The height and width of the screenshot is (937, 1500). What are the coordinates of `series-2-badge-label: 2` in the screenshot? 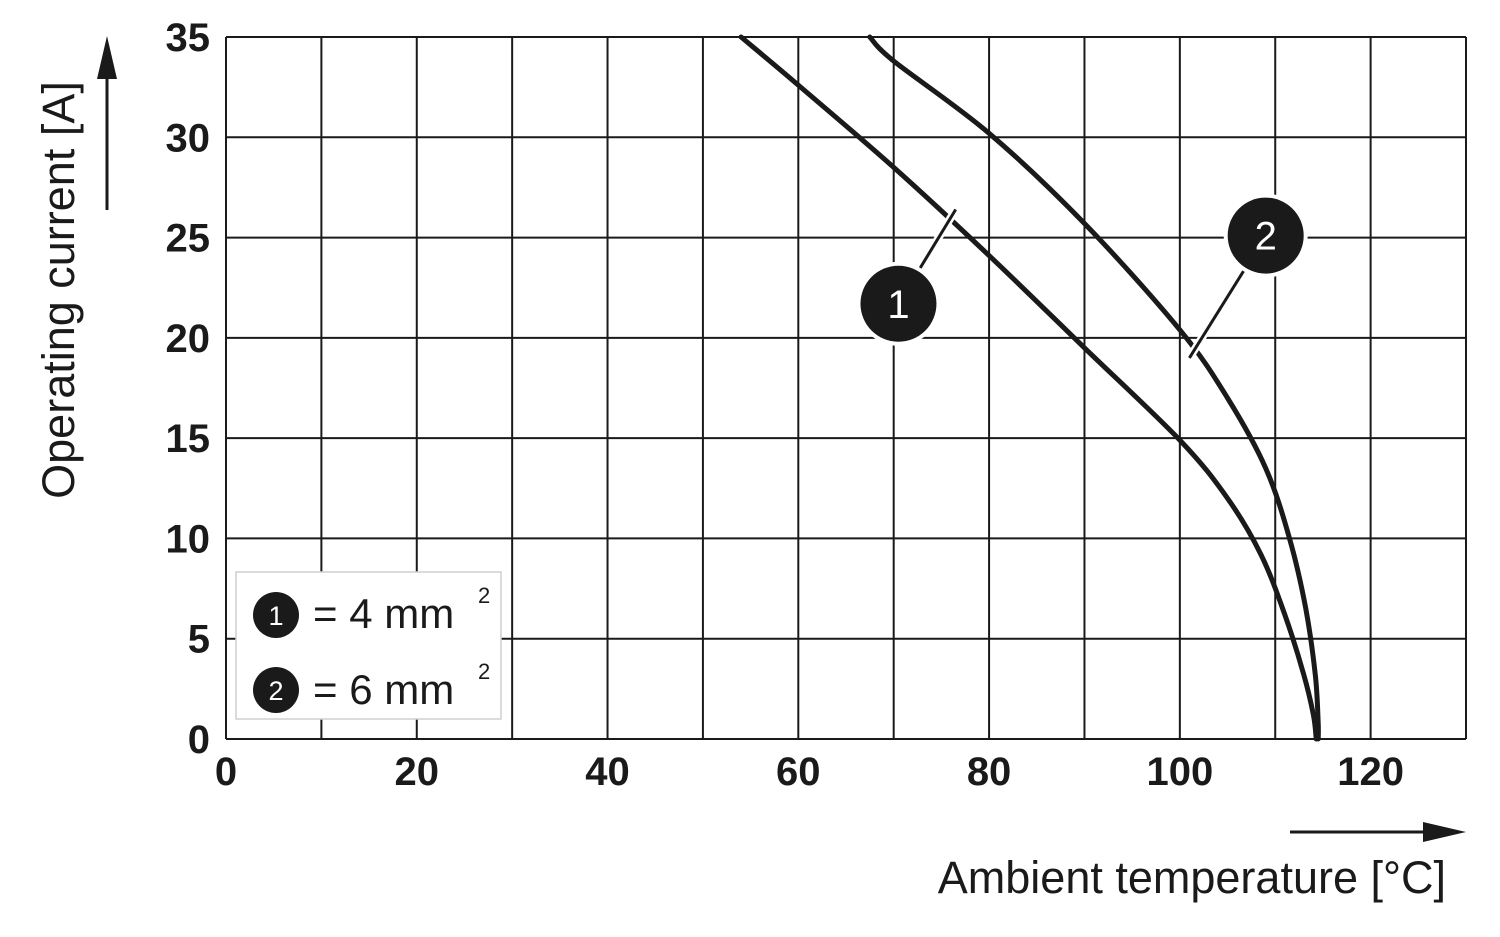 It's located at (1266, 237).